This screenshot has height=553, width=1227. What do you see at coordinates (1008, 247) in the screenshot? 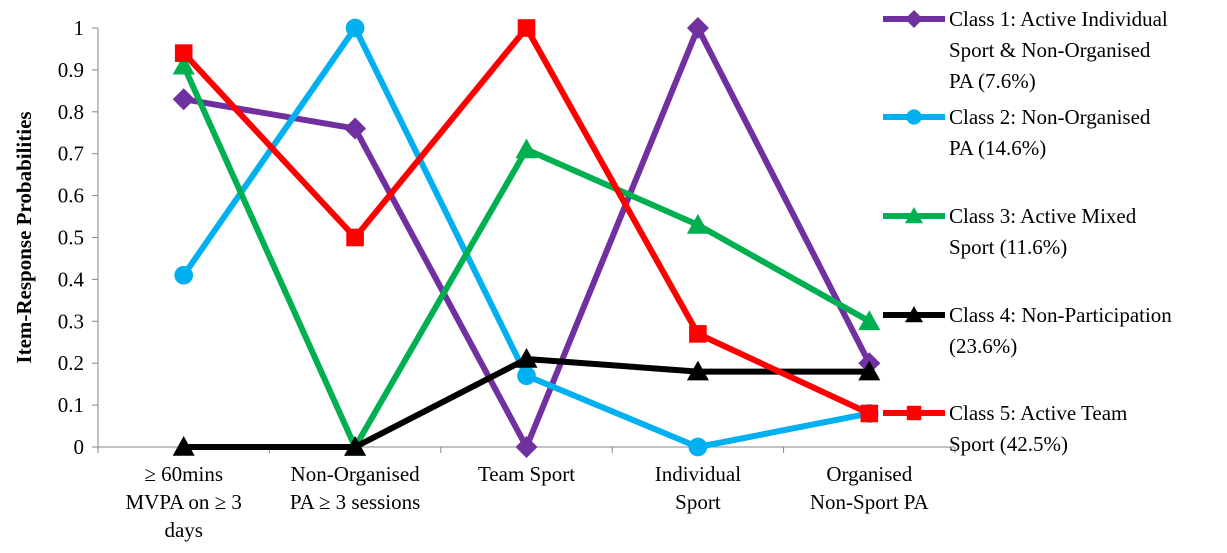
I see `legend-label-line: Sport (11.6%)` at bounding box center [1008, 247].